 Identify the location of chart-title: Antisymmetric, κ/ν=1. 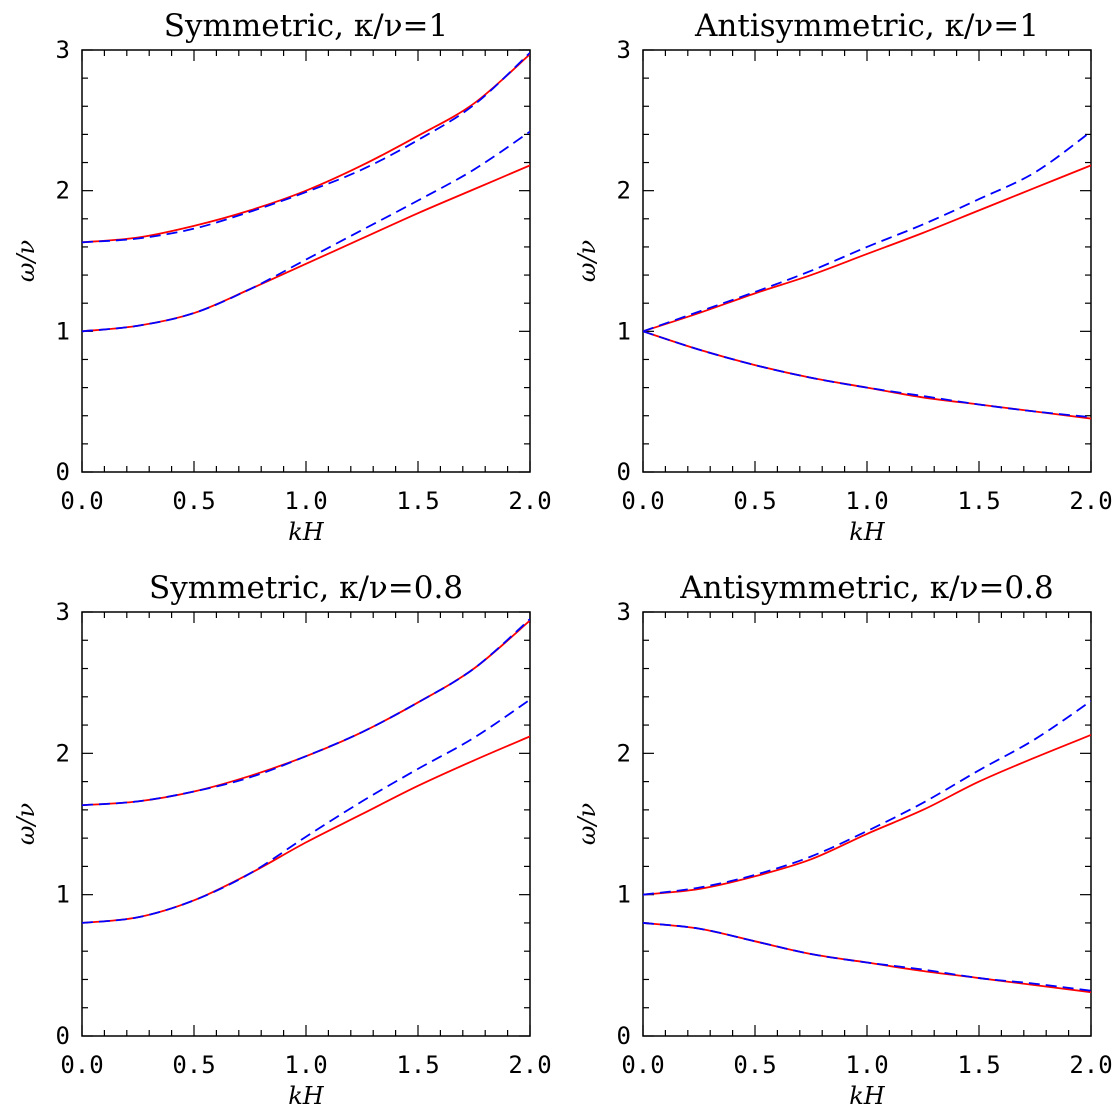
(866, 26).